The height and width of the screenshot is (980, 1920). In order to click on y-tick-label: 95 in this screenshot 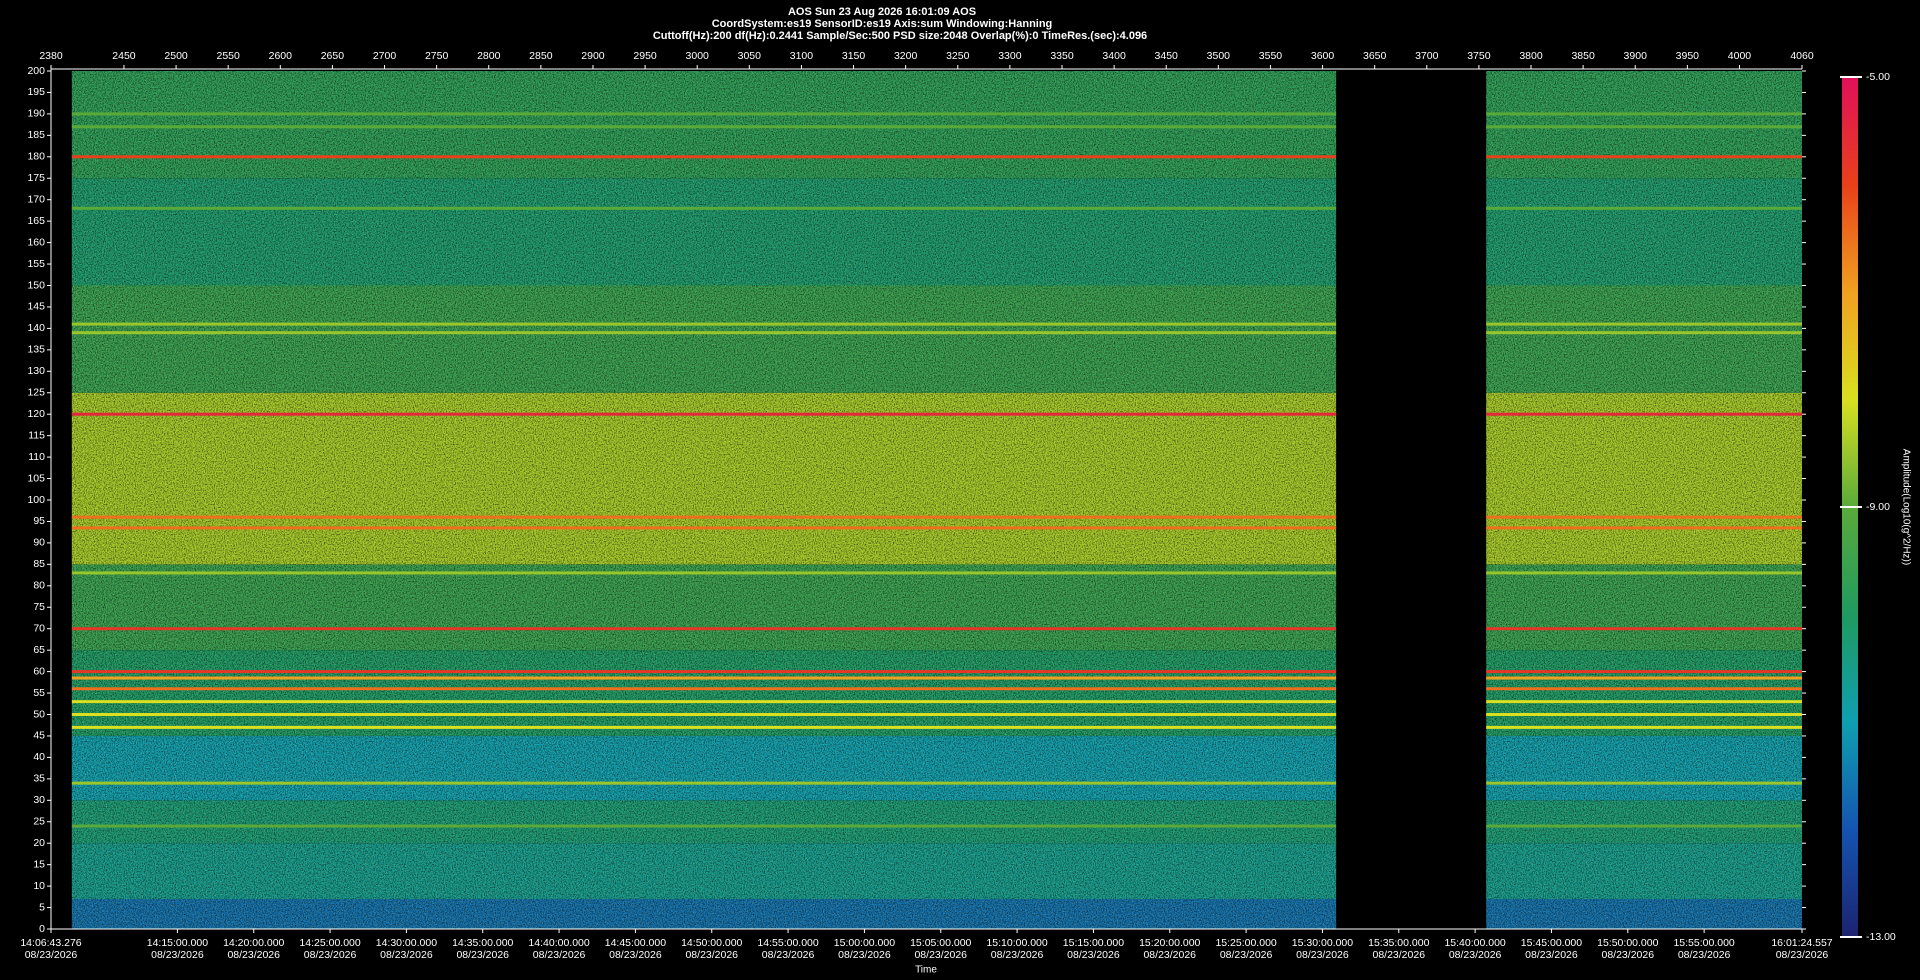, I will do `click(39, 521)`.